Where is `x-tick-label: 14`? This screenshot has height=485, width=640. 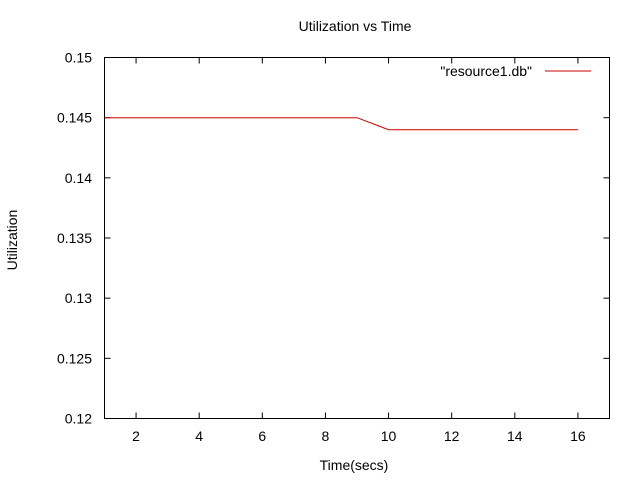 x-tick-label: 14 is located at coordinates (515, 436).